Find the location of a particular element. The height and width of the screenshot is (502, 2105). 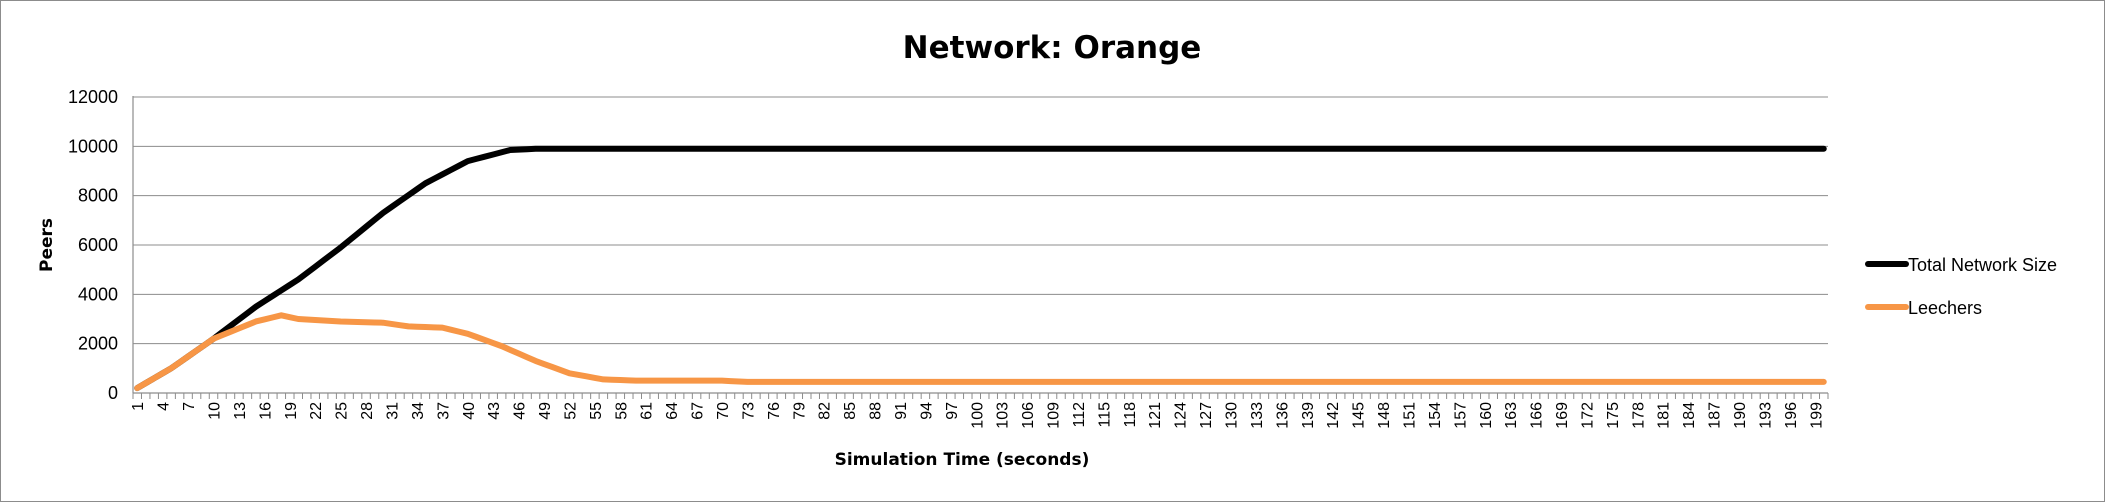

legend: Total Network Size Leechers is located at coordinates (1961, 286).